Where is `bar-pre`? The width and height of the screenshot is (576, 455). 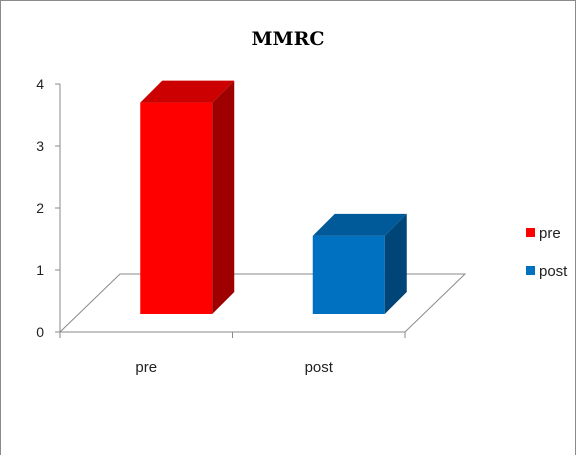
bar-pre is located at coordinates (187, 197).